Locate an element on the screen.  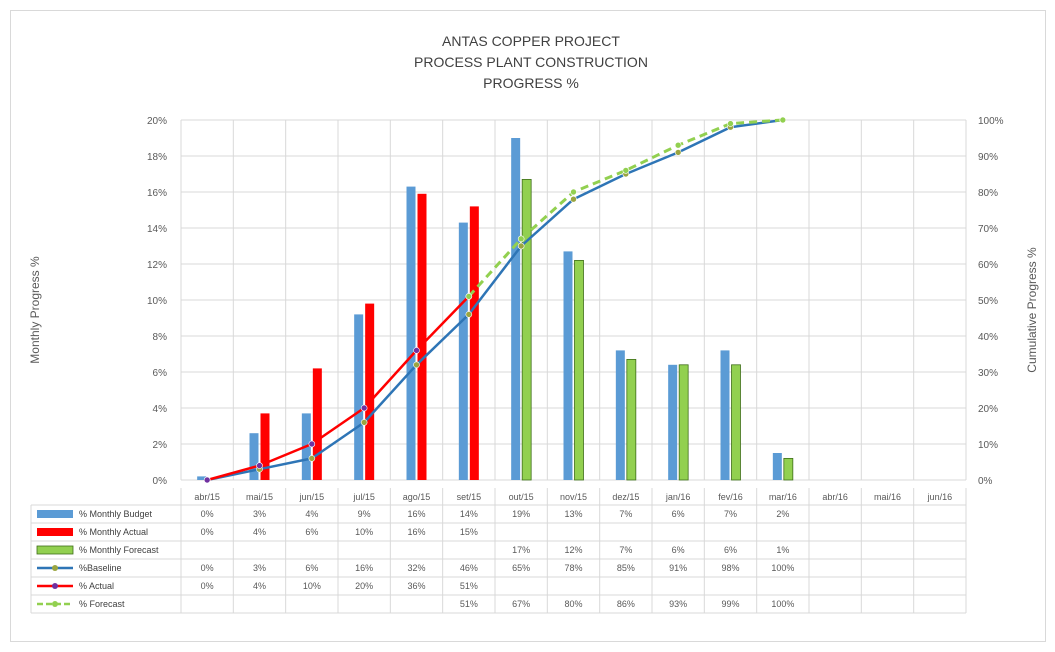
y2-tick-label: 40% is located at coordinates (988, 337).